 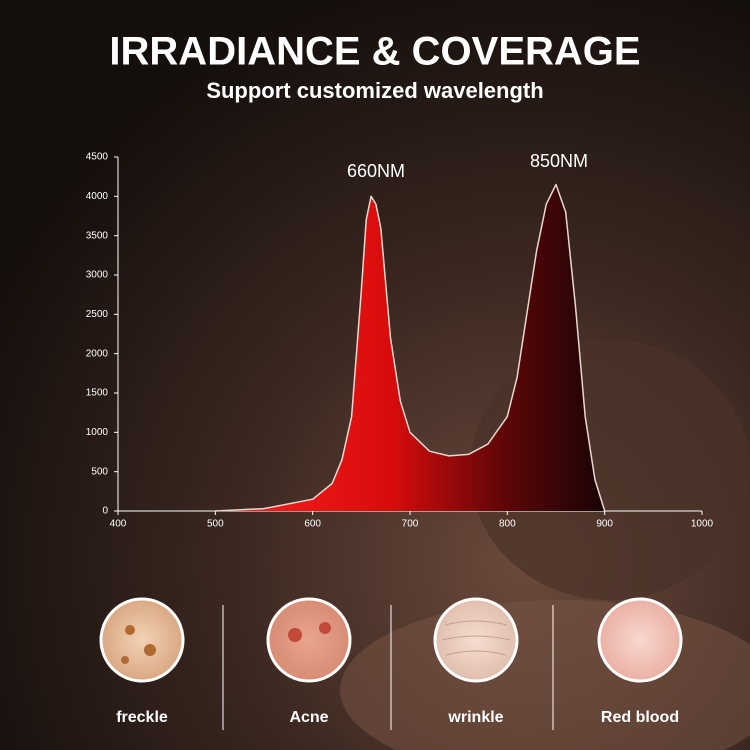 What do you see at coordinates (604, 524) in the screenshot?
I see `x-tick-label: 900` at bounding box center [604, 524].